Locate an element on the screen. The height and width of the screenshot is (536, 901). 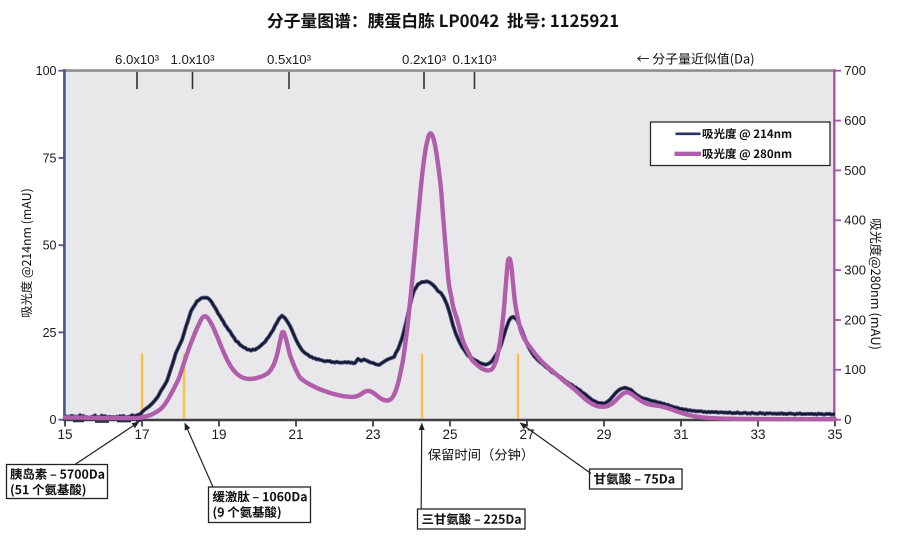
svg-text: 50 is located at coordinates (50, 246).